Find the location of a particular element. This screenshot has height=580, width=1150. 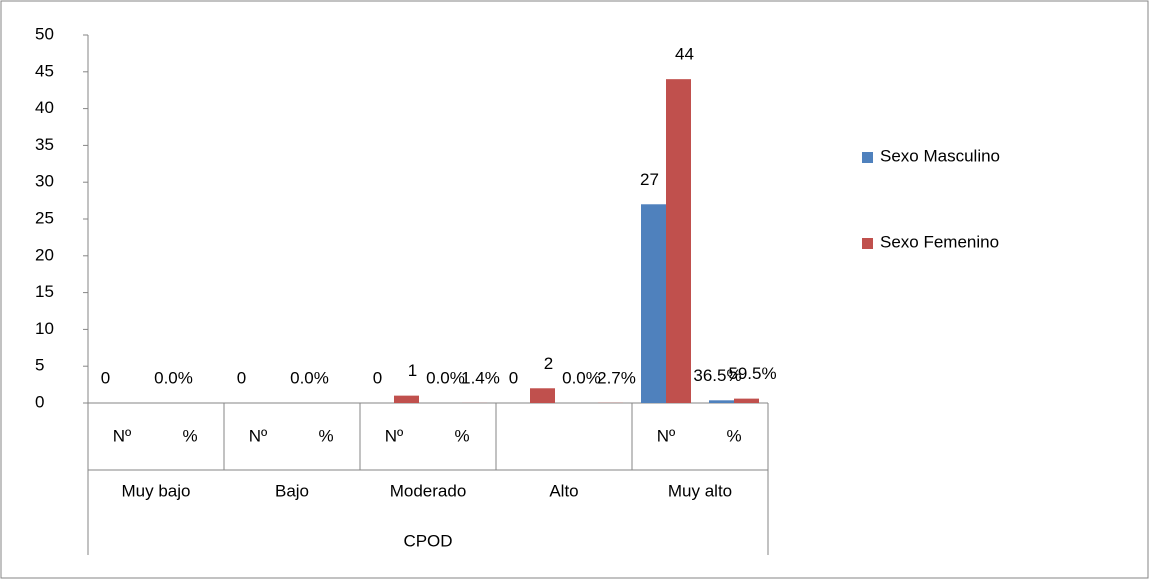

y-tick-label: 25 is located at coordinates (44, 217).